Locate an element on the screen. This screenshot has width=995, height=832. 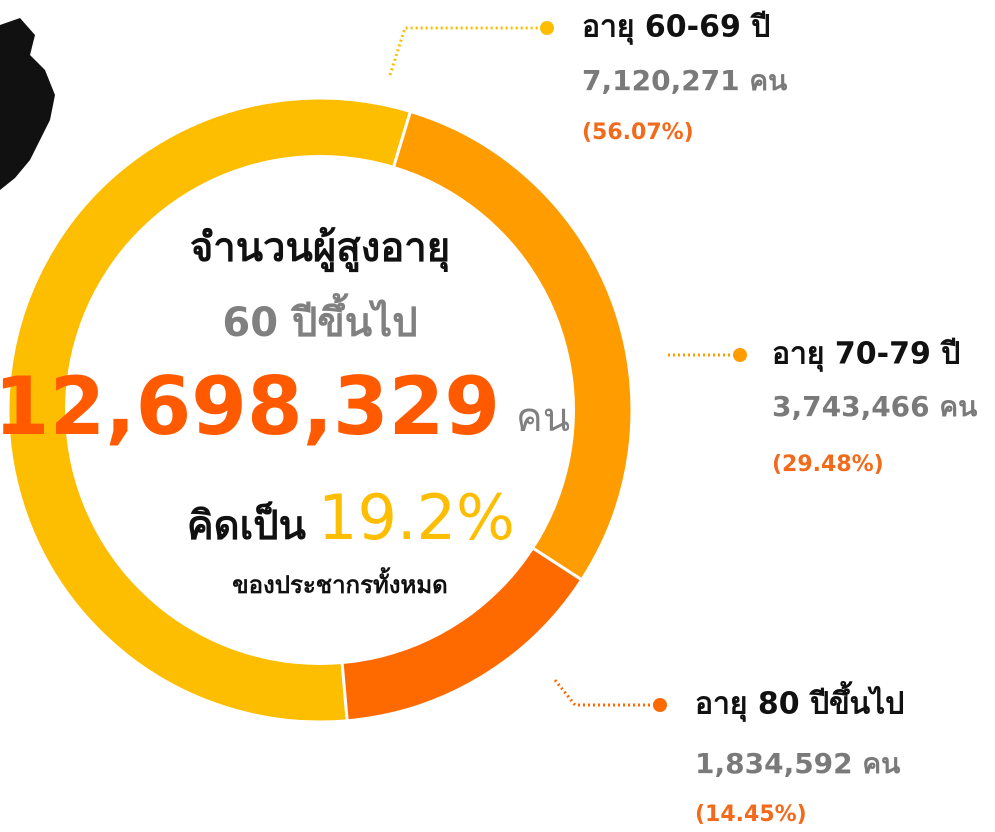
share-value: 19.2% is located at coordinates (416, 517).